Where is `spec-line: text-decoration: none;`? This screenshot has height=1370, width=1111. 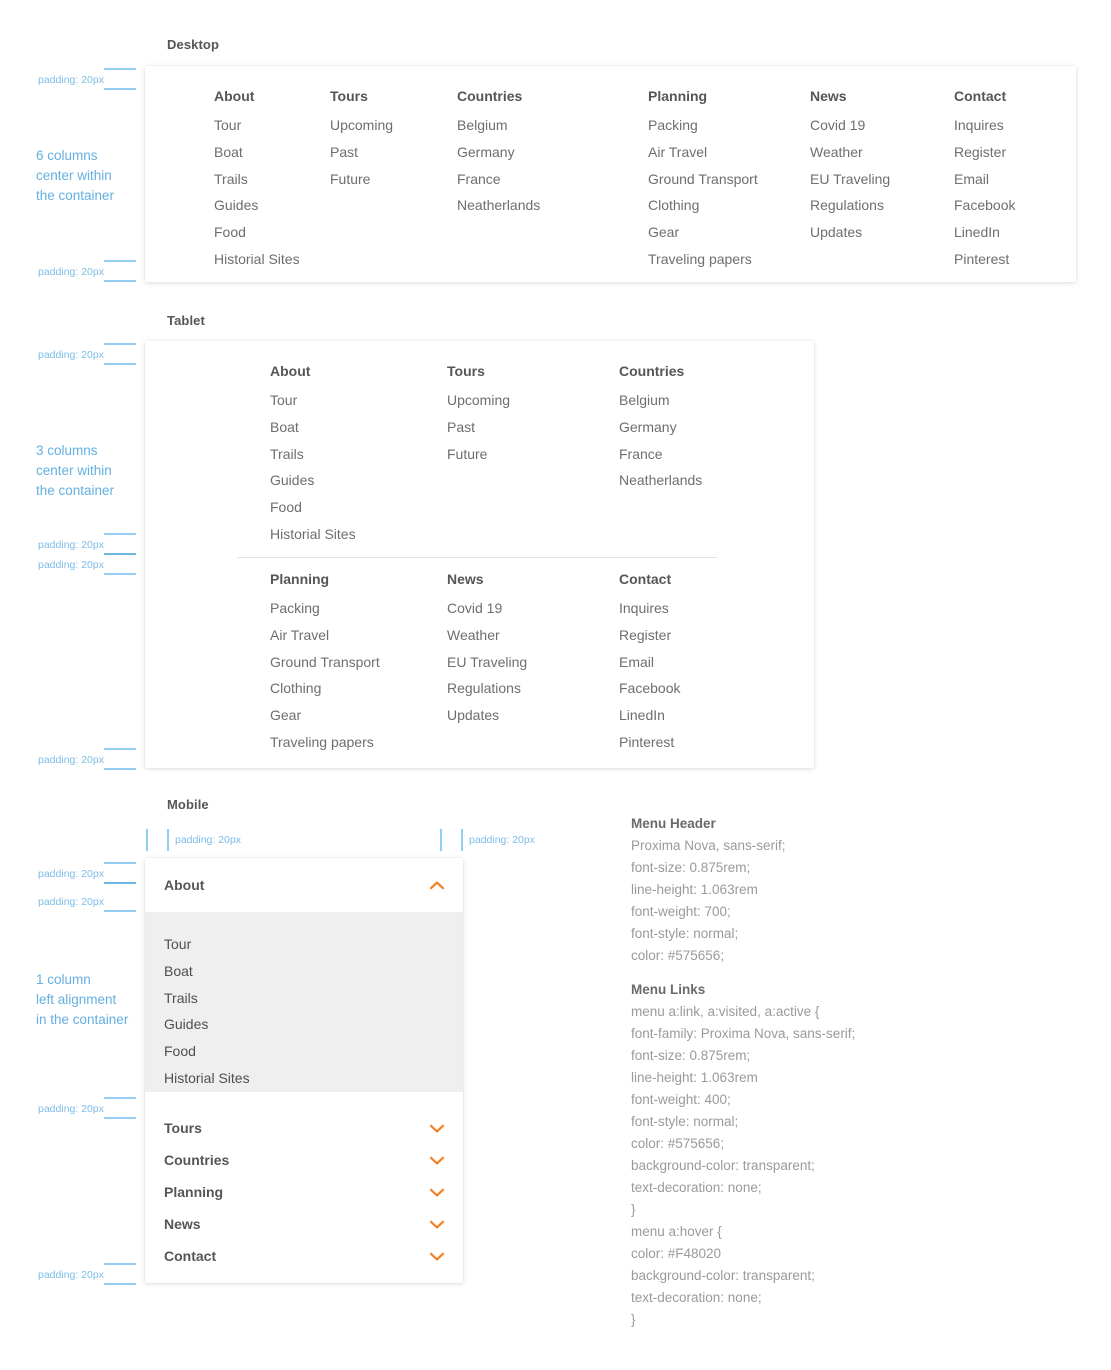 spec-line: text-decoration: none; is located at coordinates (696, 1187).